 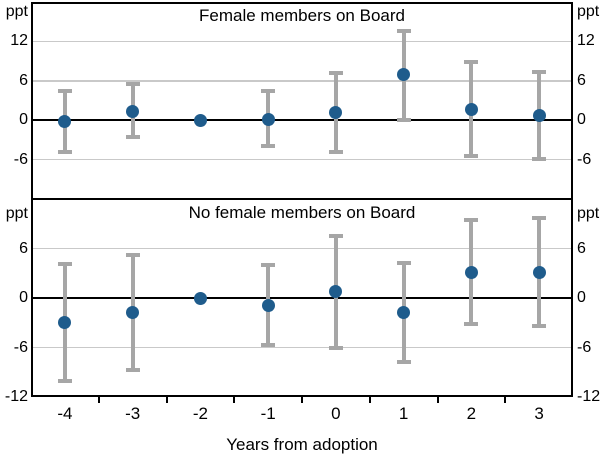 I want to click on panel-title: No female members on Board, so click(x=302, y=212).